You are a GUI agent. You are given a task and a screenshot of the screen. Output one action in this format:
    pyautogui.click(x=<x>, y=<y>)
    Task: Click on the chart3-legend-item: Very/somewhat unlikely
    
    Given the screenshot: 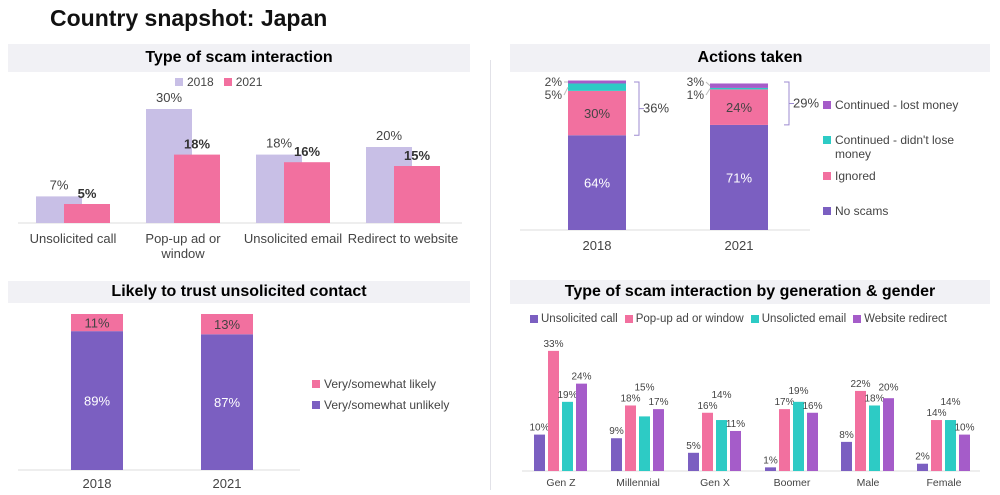 What is the action you would take?
    pyautogui.click(x=380, y=405)
    